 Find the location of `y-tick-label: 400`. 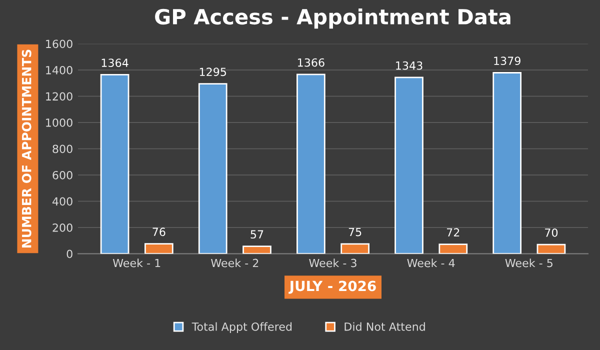

y-tick-label: 400 is located at coordinates (62, 201).